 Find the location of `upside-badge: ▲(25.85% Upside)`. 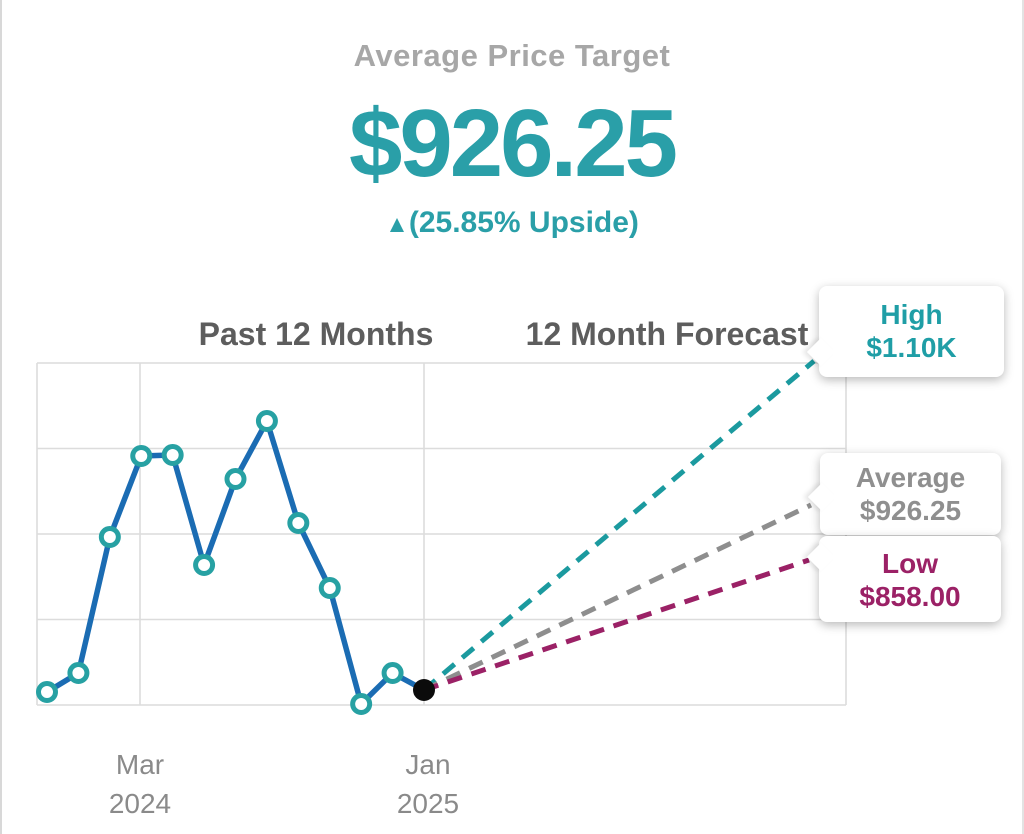

upside-badge: ▲(25.85% Upside) is located at coordinates (512, 223).